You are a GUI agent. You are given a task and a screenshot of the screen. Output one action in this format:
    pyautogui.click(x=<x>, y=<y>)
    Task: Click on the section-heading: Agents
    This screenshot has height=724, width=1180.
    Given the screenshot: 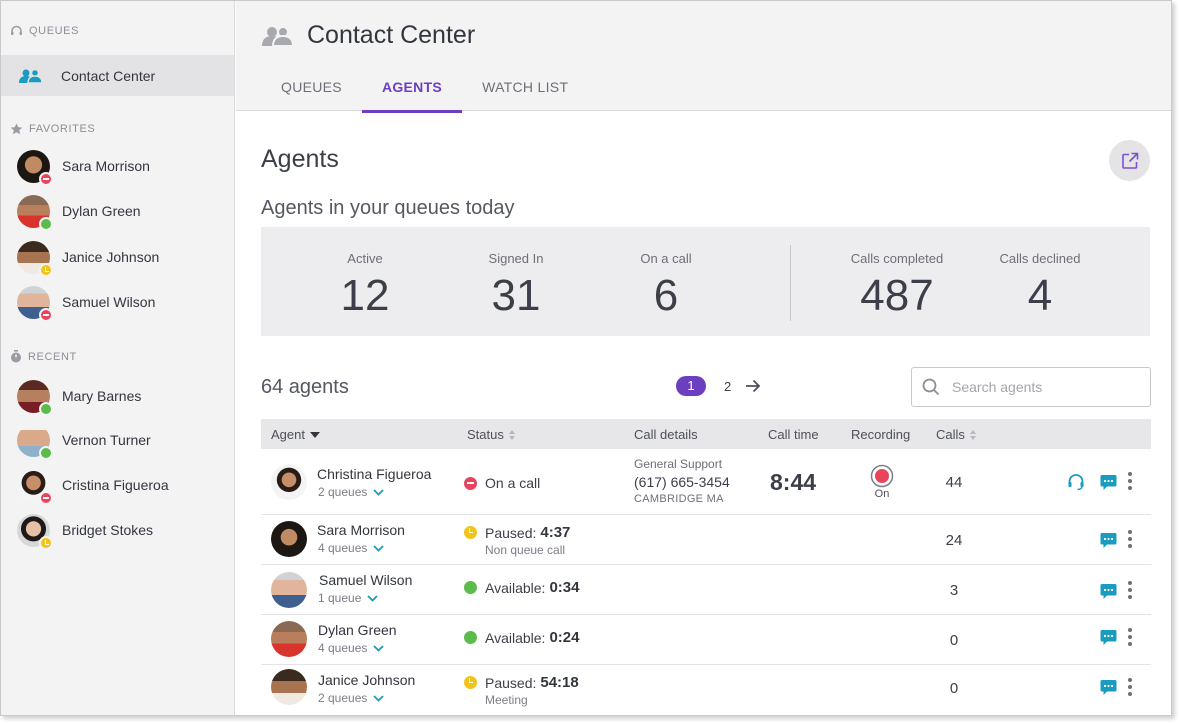 What is the action you would take?
    pyautogui.click(x=300, y=159)
    